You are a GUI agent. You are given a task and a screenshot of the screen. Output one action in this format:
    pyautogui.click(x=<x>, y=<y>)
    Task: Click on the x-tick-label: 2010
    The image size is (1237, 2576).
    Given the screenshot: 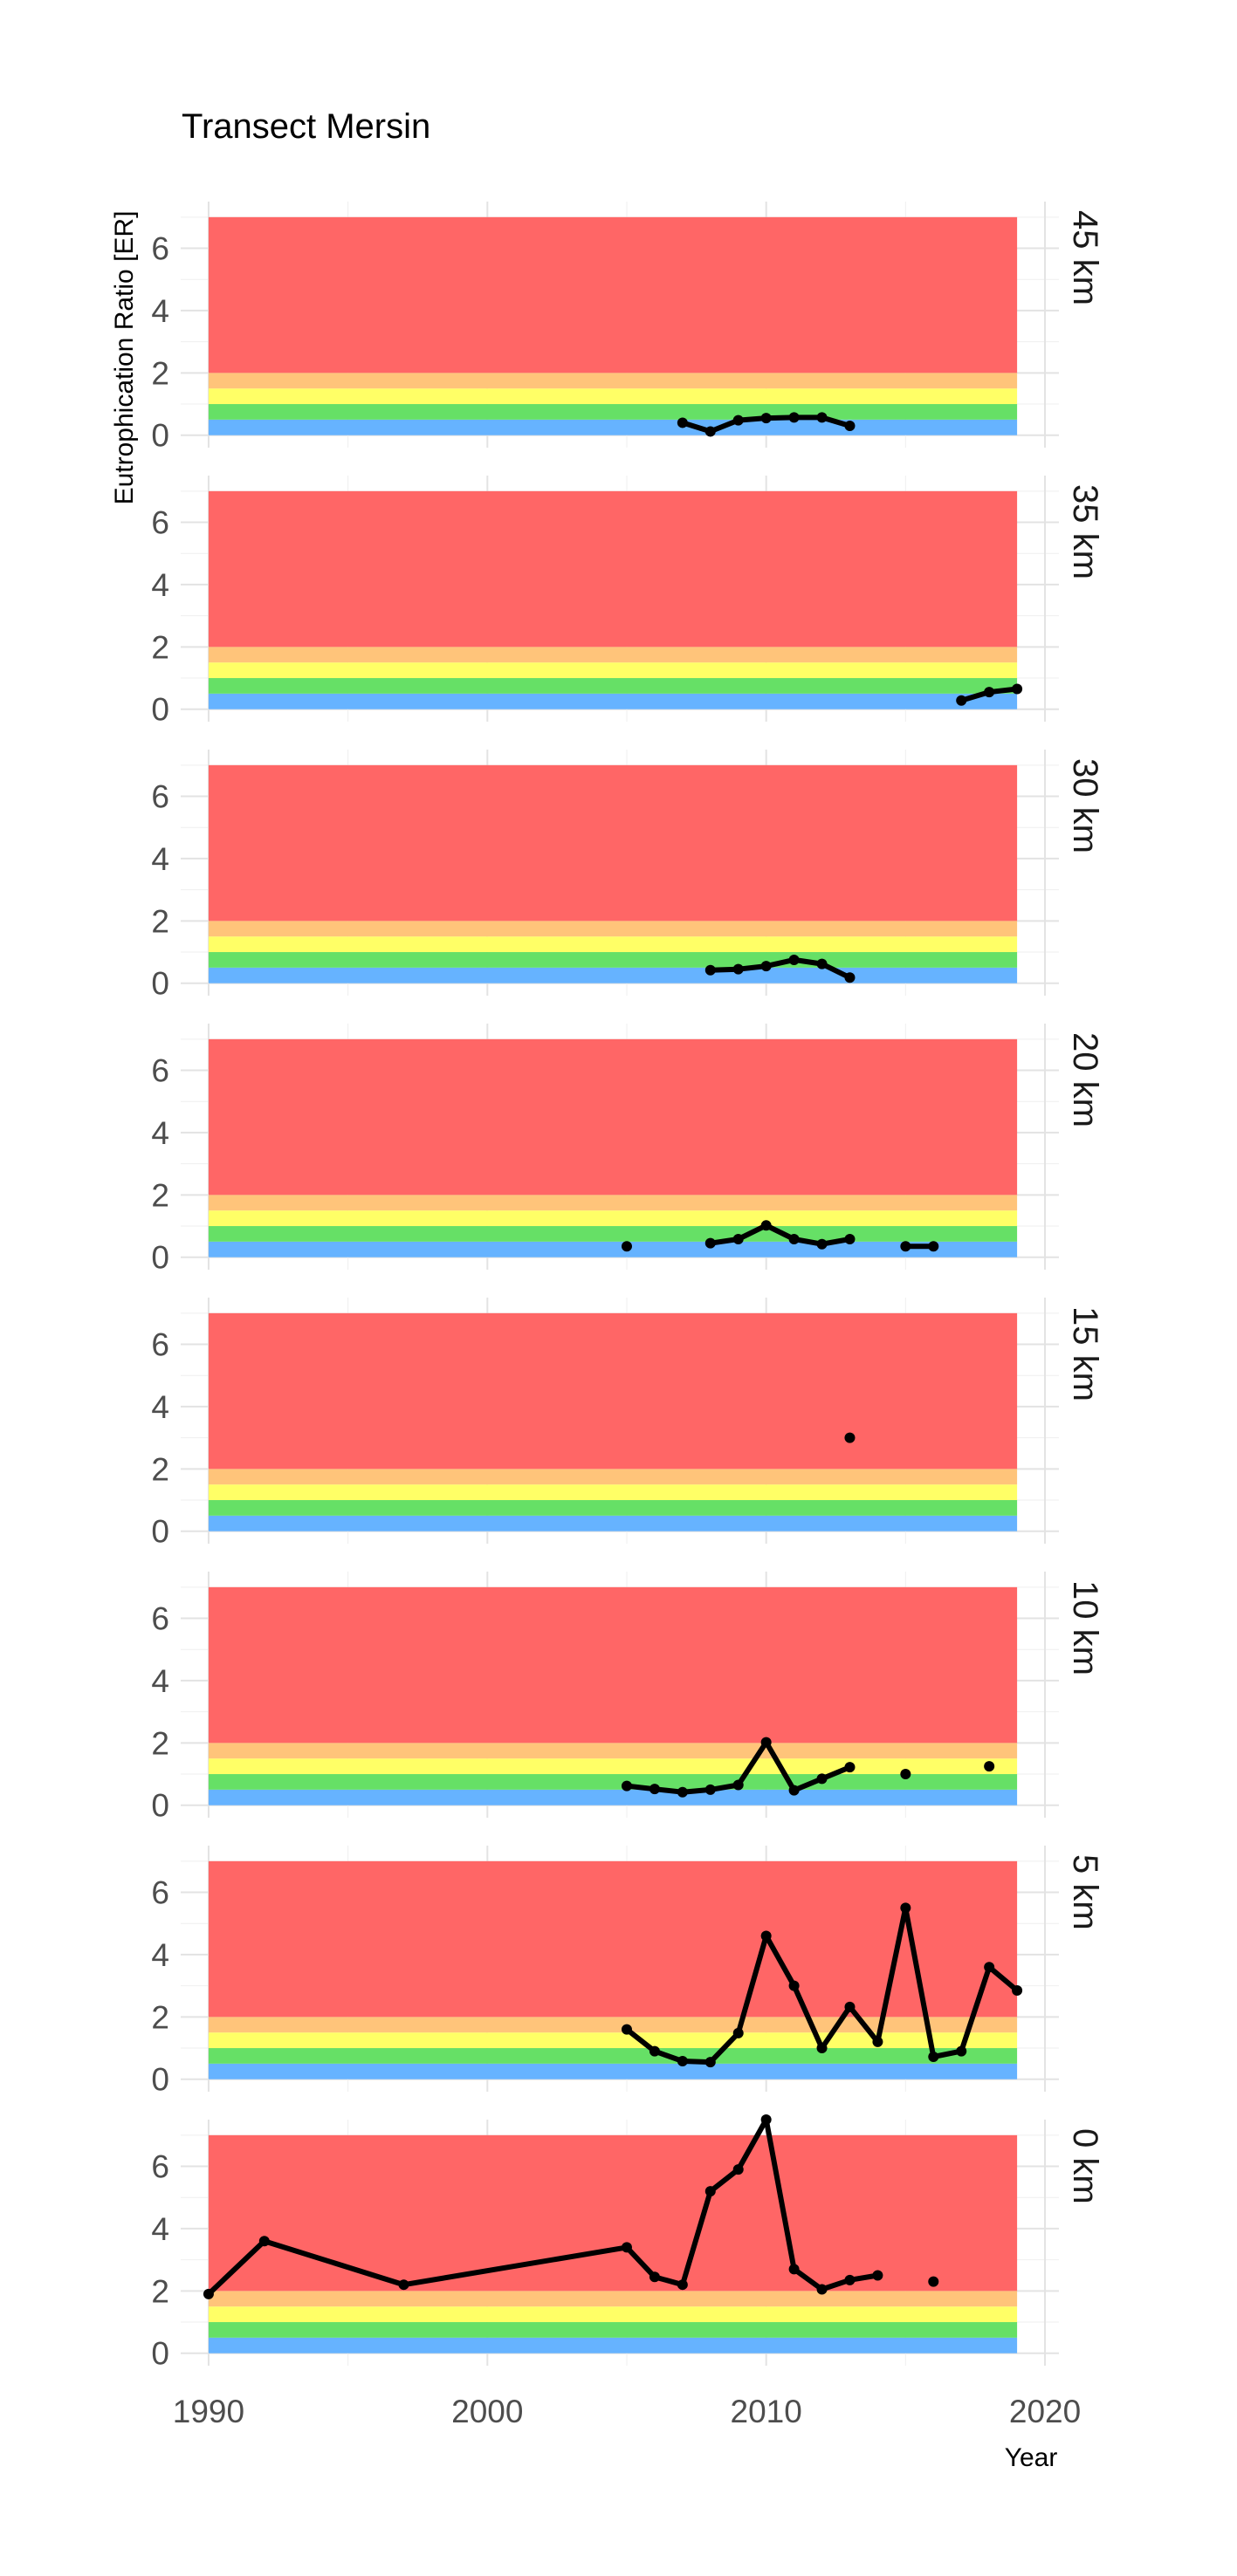 What is the action you would take?
    pyautogui.click(x=766, y=2412)
    